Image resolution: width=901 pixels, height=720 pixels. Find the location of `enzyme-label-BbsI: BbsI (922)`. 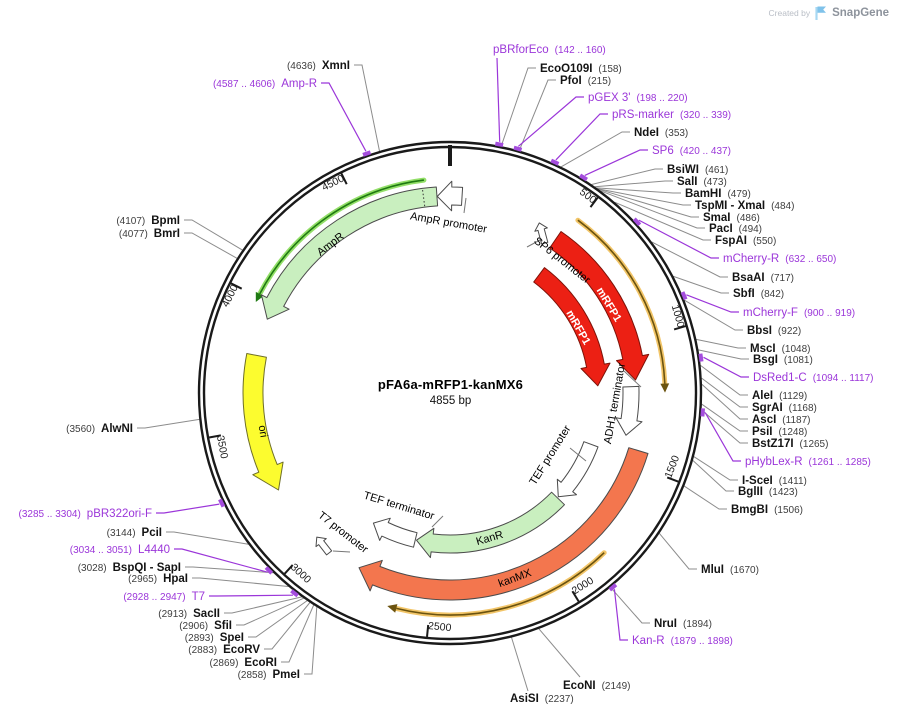

enzyme-label-BbsI: BbsI (922) is located at coordinates (774, 331).